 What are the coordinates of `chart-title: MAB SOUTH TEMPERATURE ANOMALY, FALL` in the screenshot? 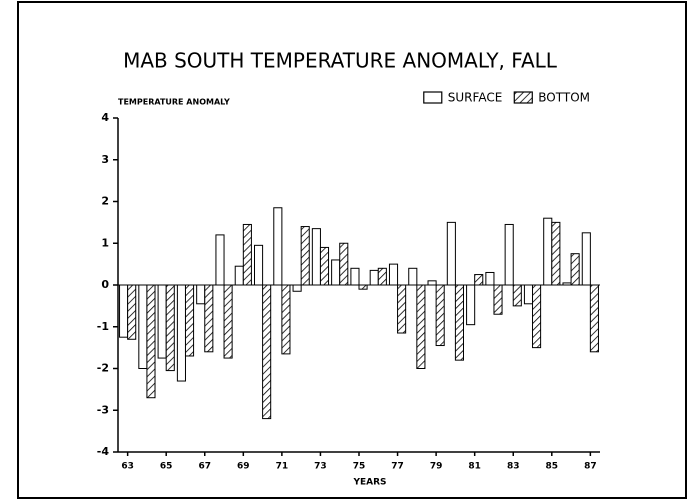 It's located at (340, 61).